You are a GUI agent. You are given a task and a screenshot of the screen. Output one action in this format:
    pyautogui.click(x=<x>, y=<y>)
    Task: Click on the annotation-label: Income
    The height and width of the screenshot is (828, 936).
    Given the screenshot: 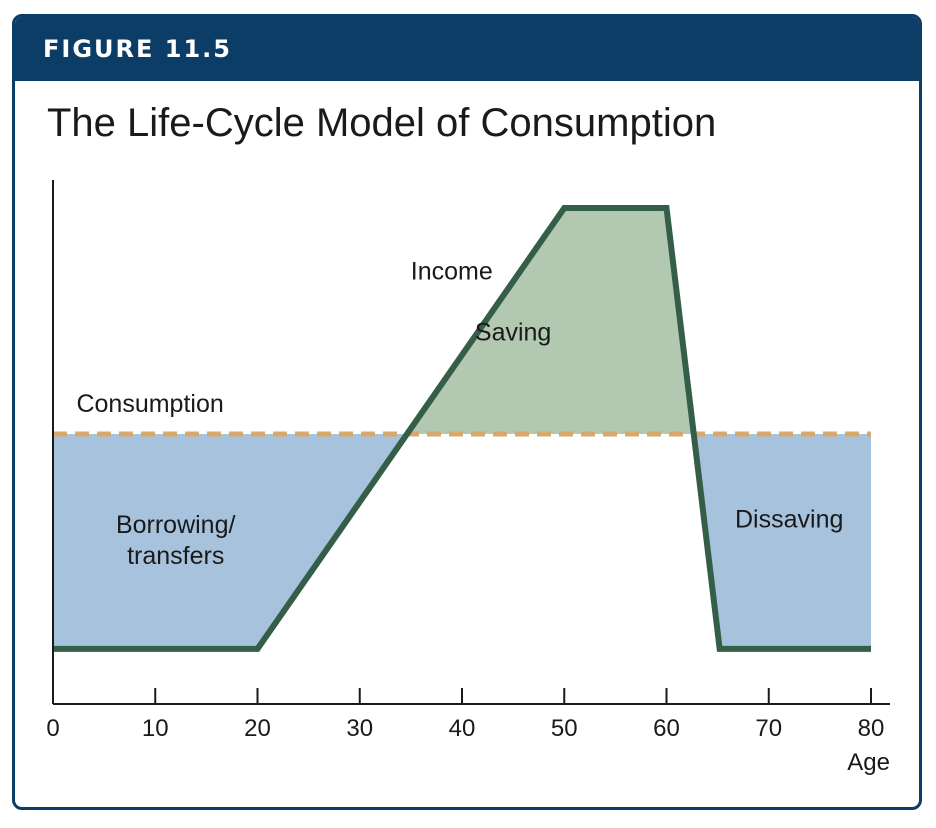 What is the action you would take?
    pyautogui.click(x=452, y=272)
    